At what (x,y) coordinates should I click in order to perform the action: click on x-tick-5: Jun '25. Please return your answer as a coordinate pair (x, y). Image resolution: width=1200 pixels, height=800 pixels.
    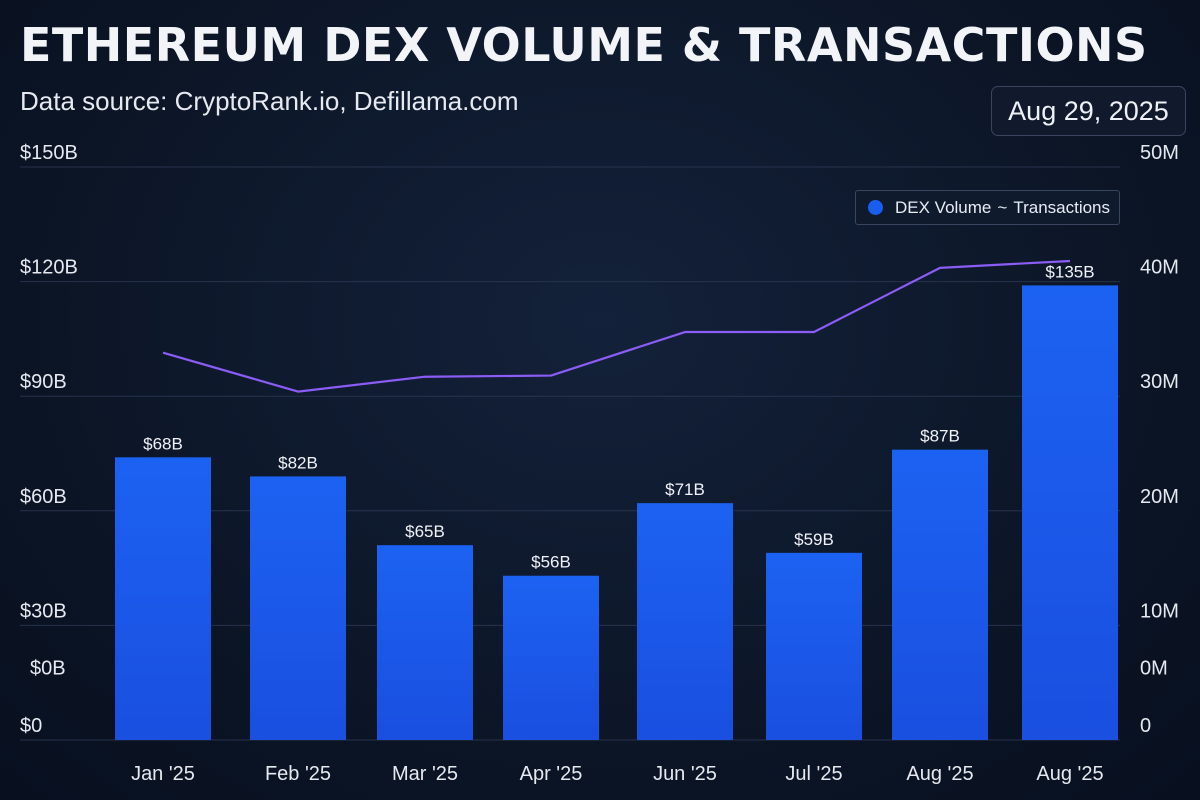
    Looking at the image, I should click on (685, 774).